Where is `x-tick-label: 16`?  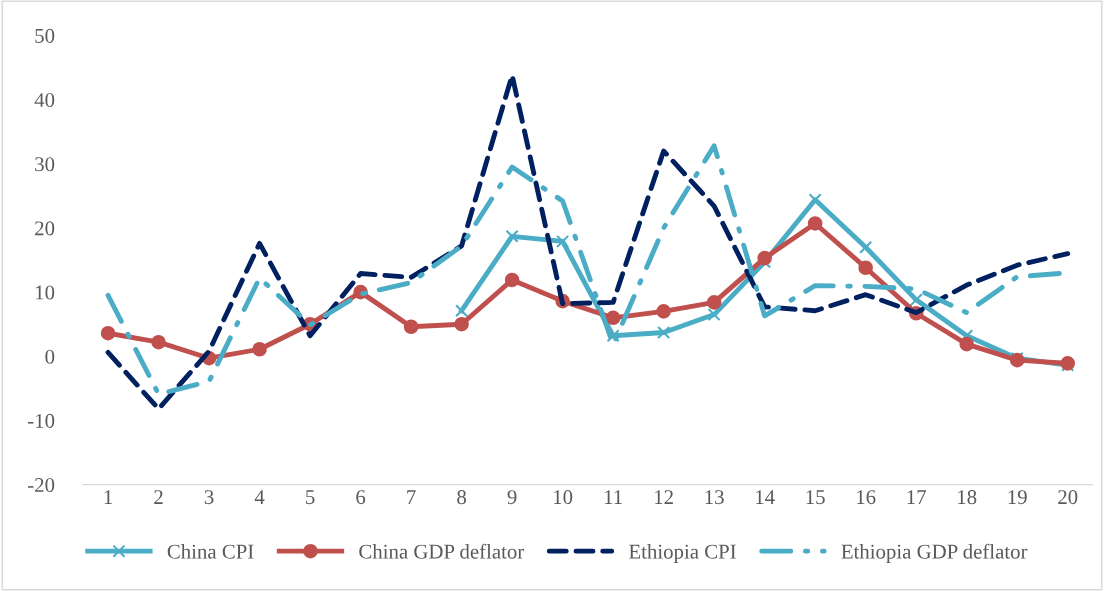 x-tick-label: 16 is located at coordinates (866, 497).